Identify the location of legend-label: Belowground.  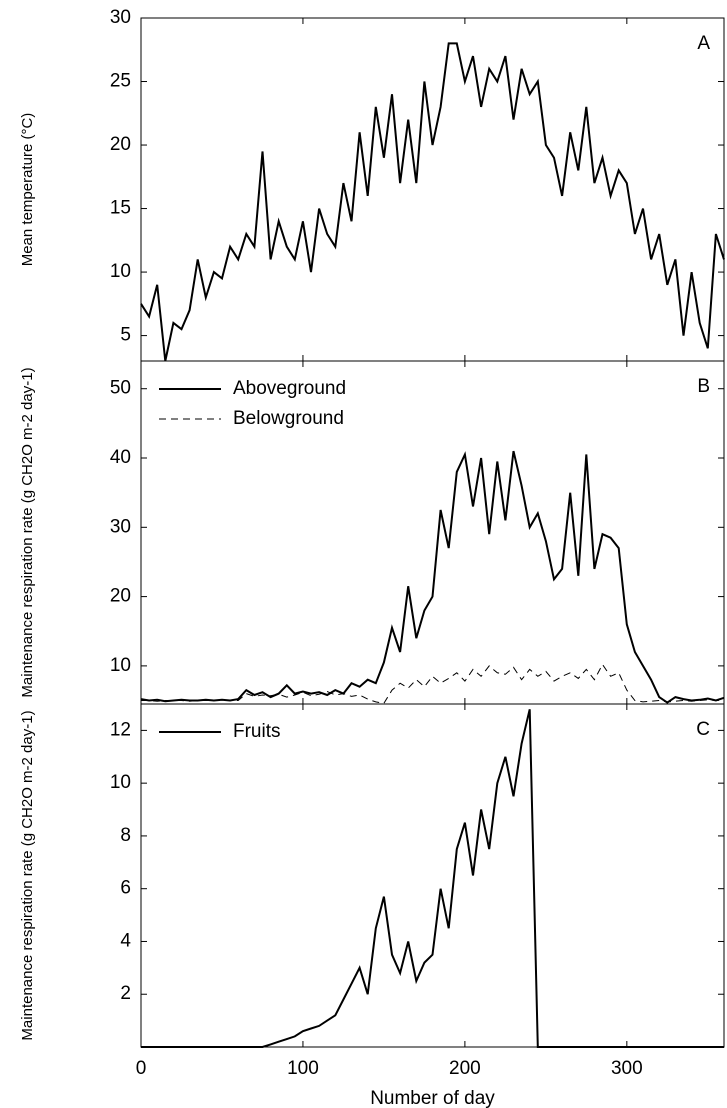
(288, 418).